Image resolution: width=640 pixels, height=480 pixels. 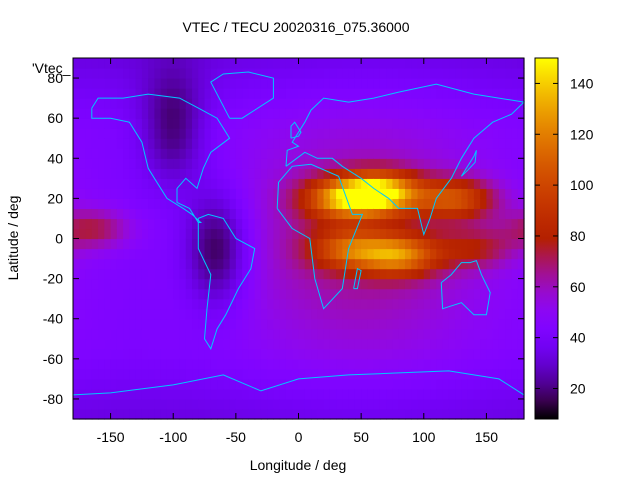 What do you see at coordinates (582, 83) in the screenshot?
I see `colorbar-tick-label: 140` at bounding box center [582, 83].